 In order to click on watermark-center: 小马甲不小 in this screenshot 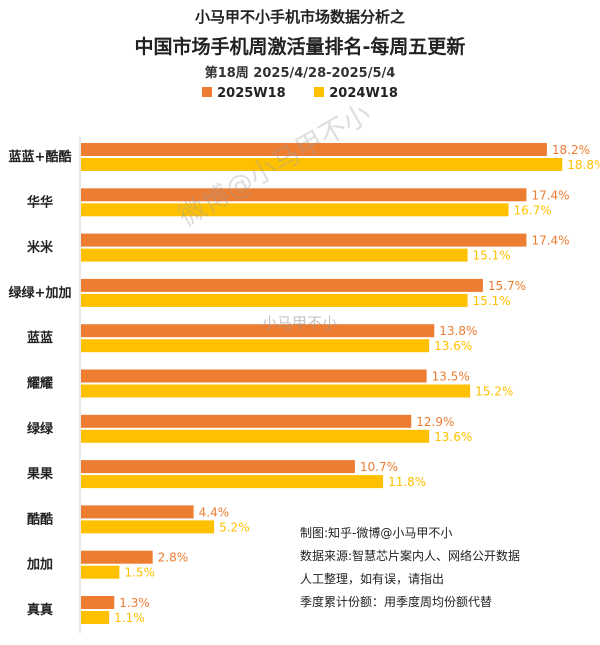, I will do `click(300, 323)`.